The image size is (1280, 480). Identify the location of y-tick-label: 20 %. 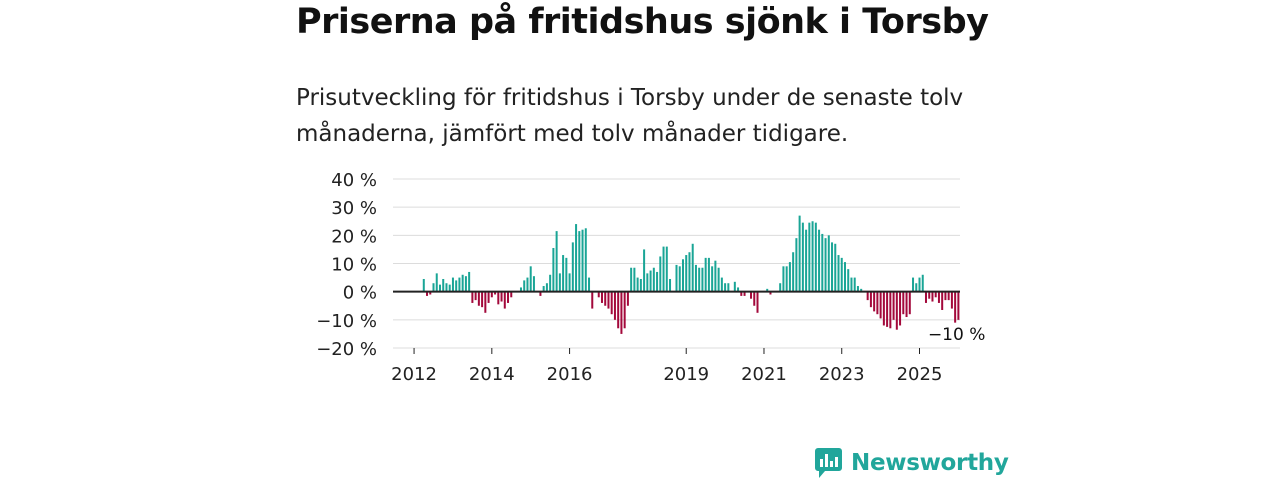
(354, 236).